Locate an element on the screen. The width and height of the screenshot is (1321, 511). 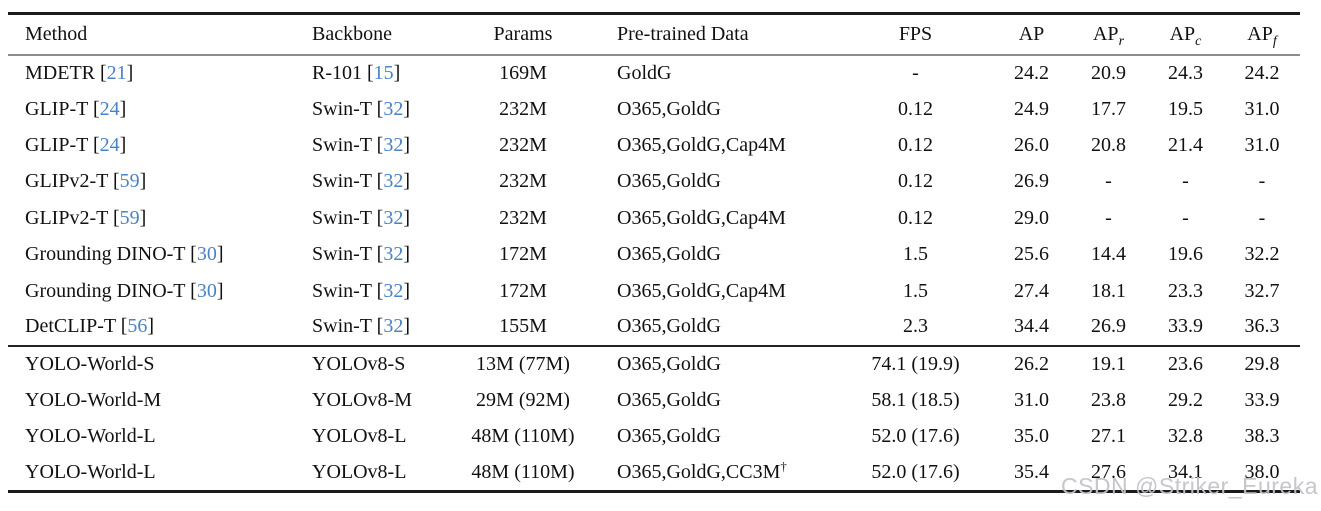
cell-pretrained-data: O365,GoldG,Cap4M is located at coordinates (708, 218).